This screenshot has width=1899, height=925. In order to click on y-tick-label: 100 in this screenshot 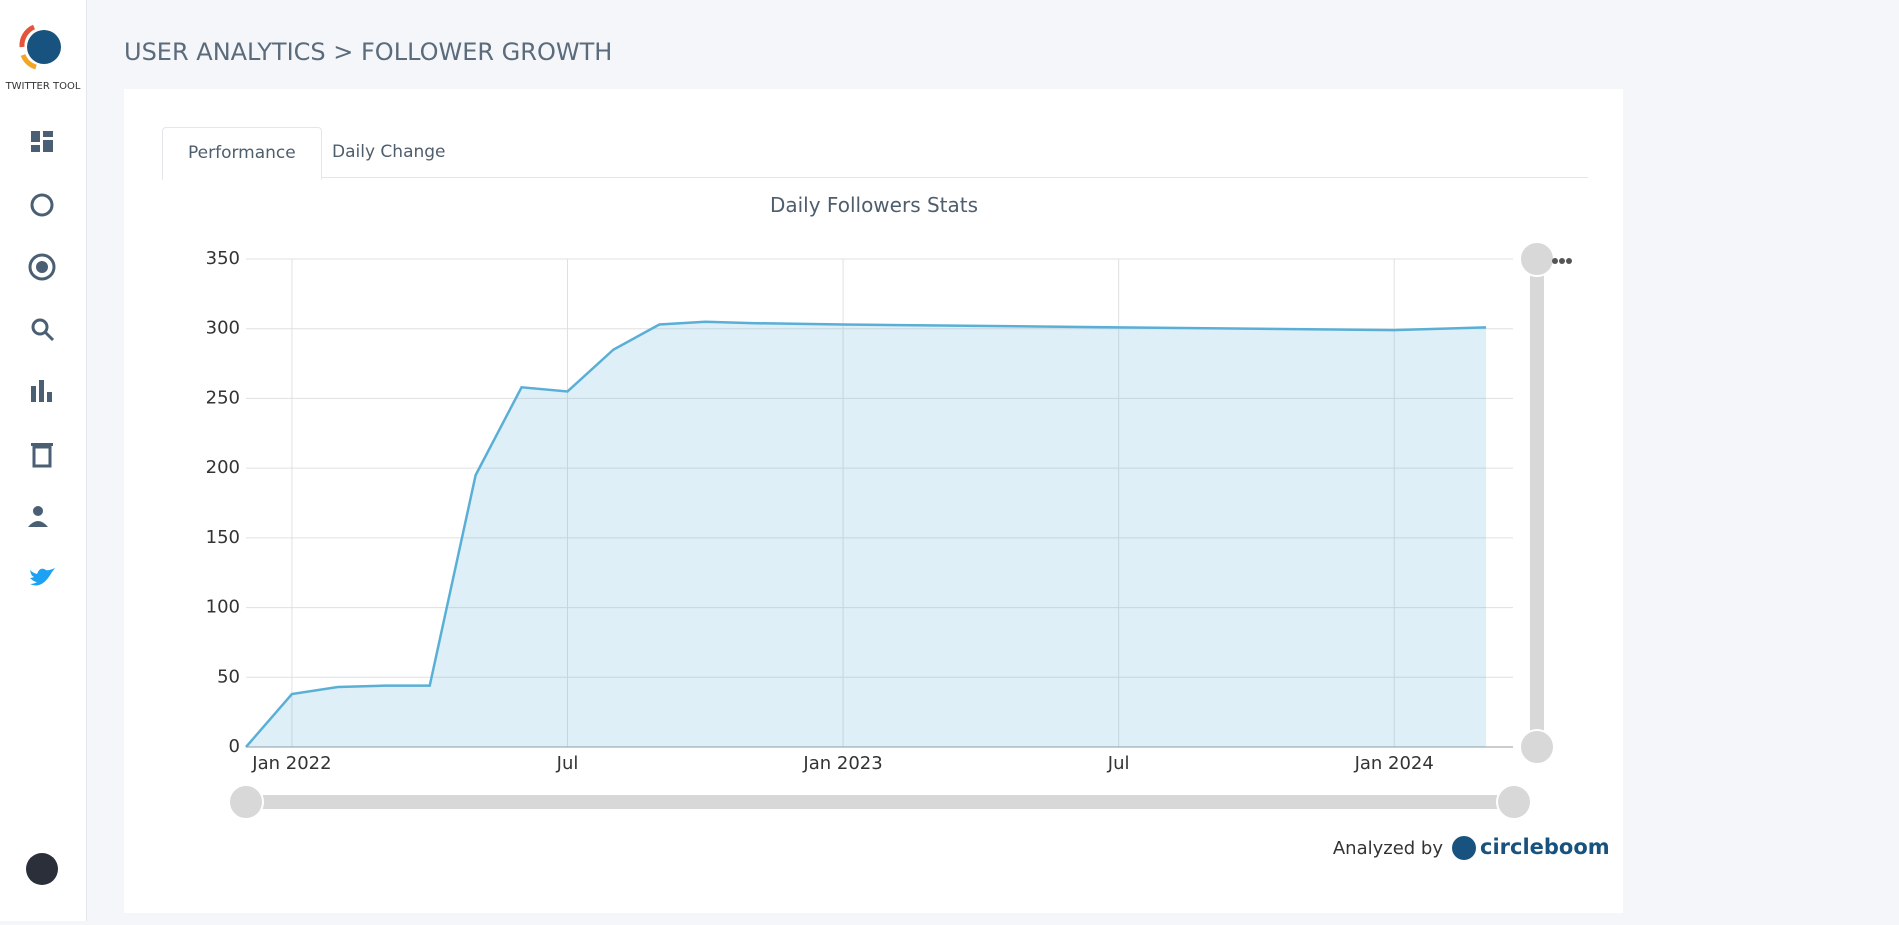, I will do `click(223, 607)`.